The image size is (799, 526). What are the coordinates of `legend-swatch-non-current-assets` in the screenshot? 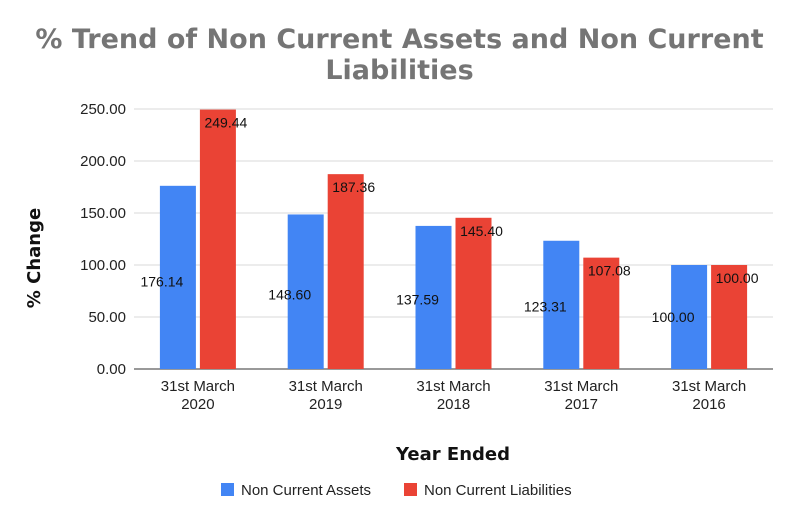 It's located at (227, 489).